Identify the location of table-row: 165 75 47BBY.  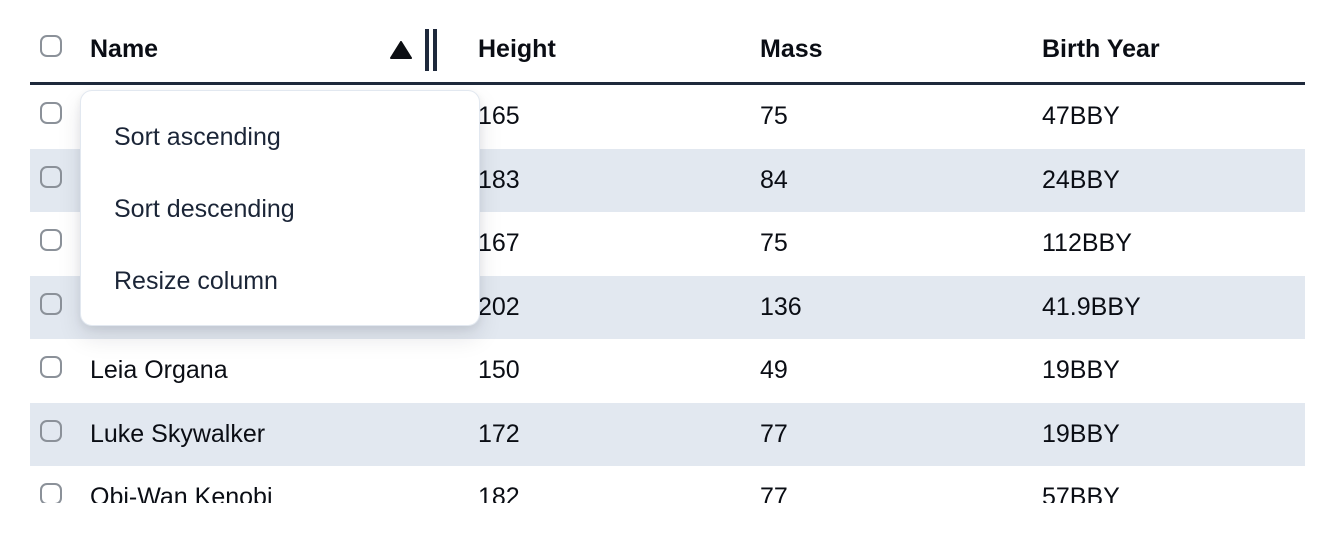
(667, 117).